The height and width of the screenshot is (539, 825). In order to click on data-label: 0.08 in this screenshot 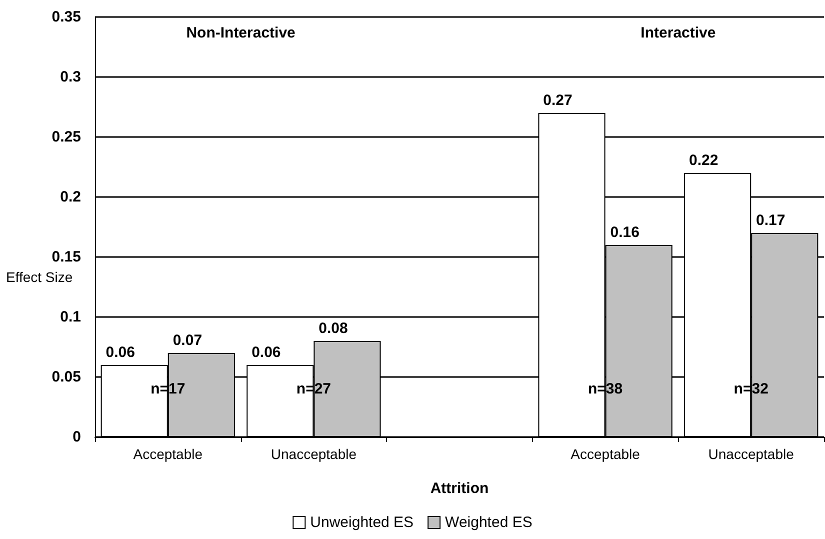, I will do `click(333, 328)`.